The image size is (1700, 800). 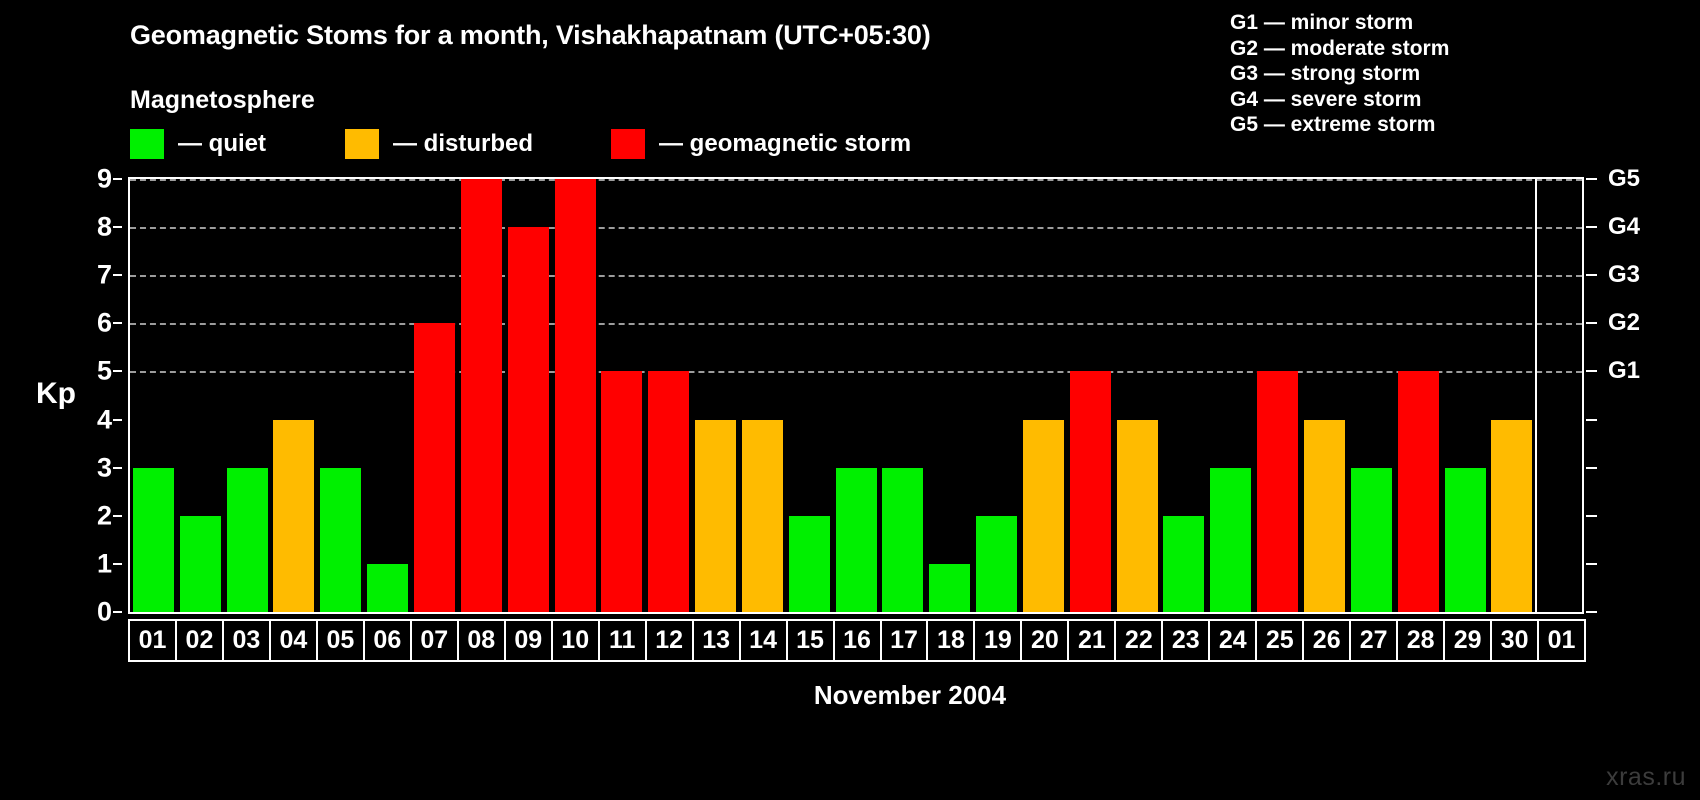 What do you see at coordinates (1186, 640) in the screenshot?
I see `day-label-22: 23` at bounding box center [1186, 640].